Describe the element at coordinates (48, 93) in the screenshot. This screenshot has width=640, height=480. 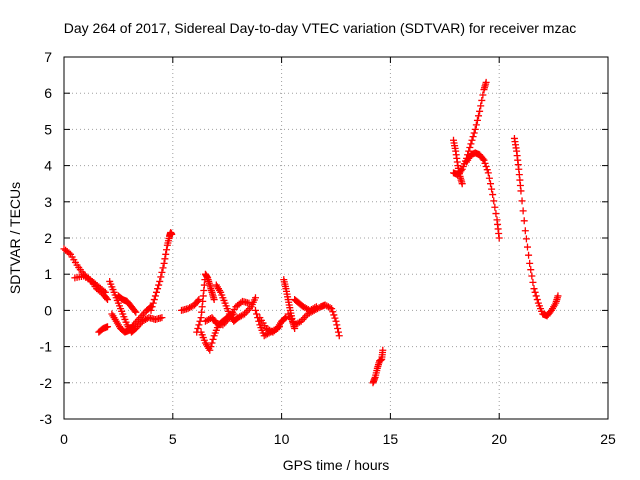
I see `y-tick-label: 6` at that location.